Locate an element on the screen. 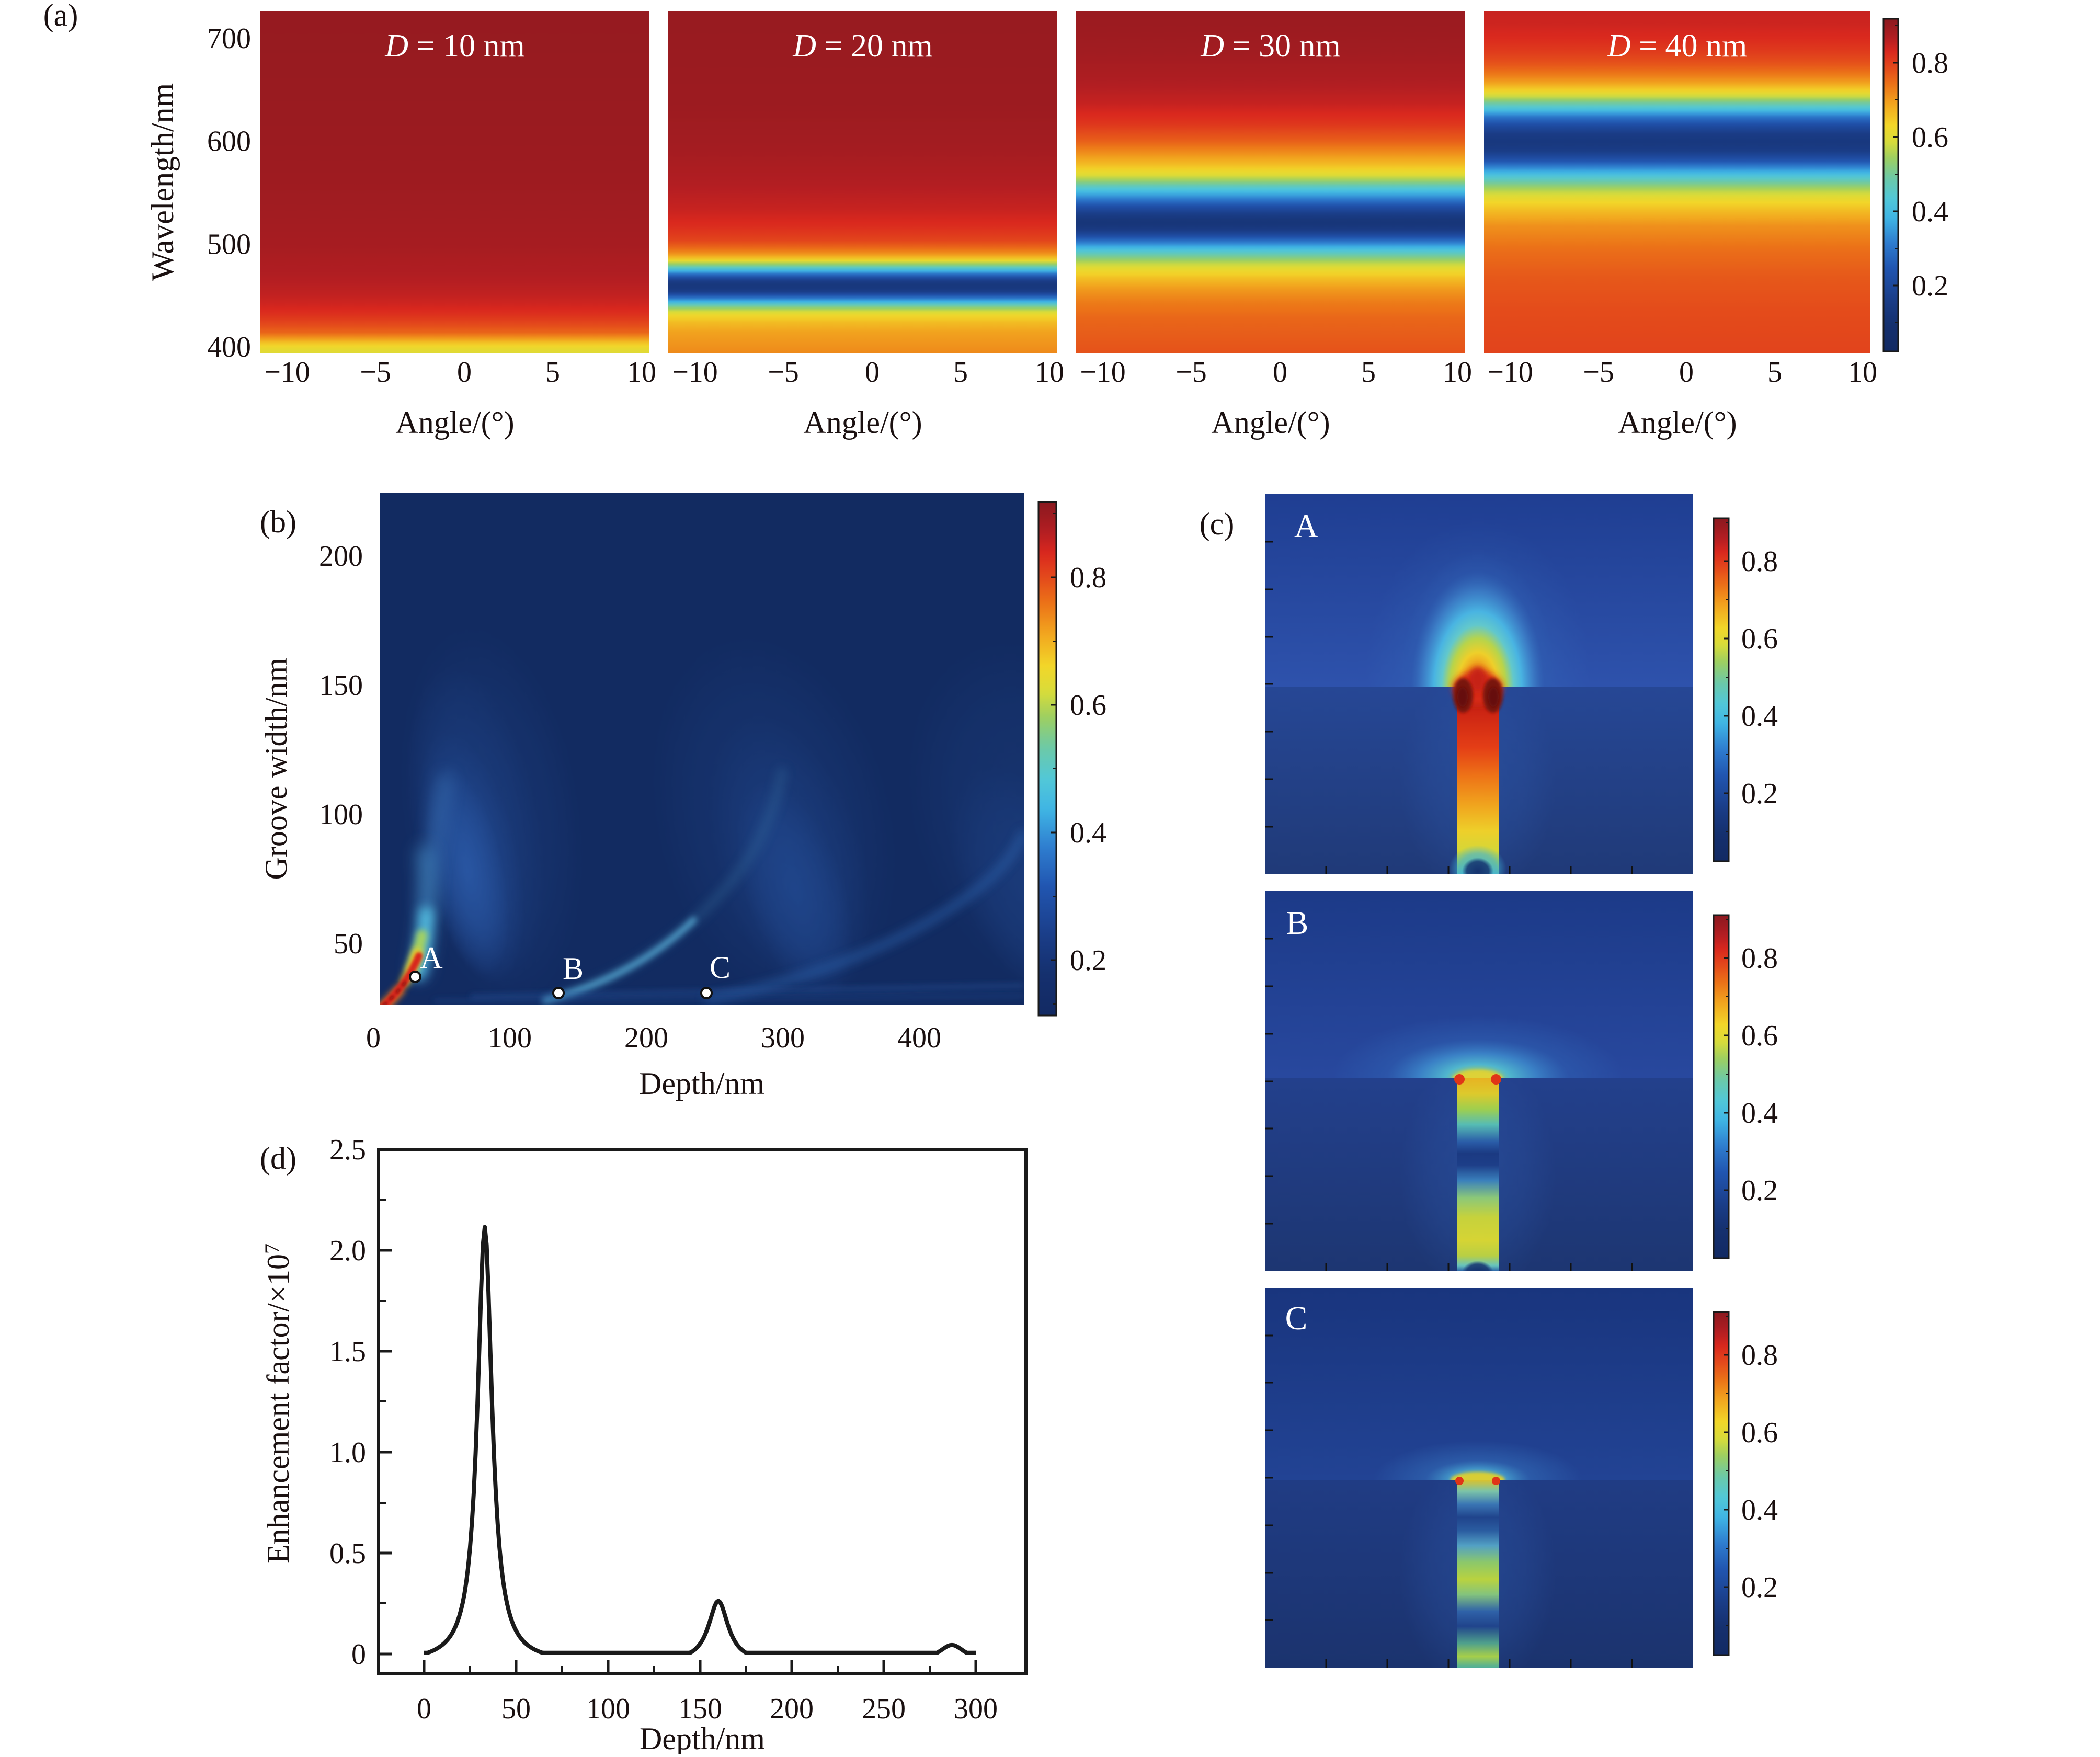  svg-text: 1.0 is located at coordinates (347, 1453).